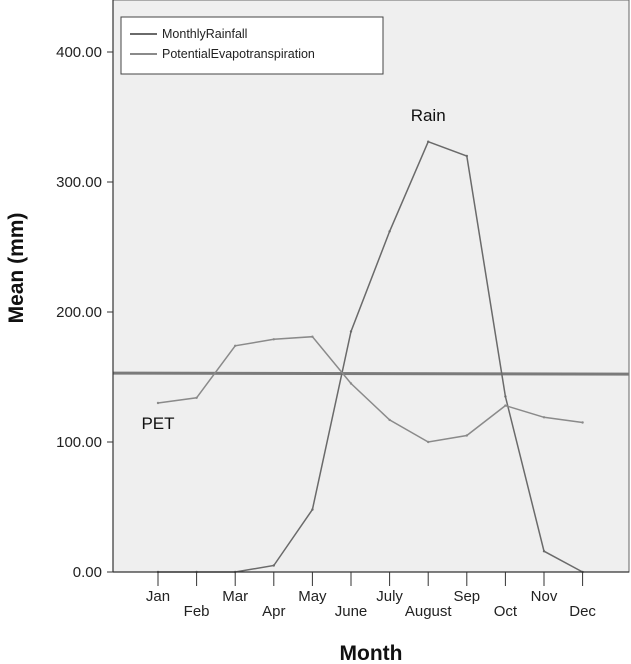 This screenshot has width=631, height=664. Describe the element at coordinates (582, 611) in the screenshot. I see `x-tick-label-dec: Dec` at that location.